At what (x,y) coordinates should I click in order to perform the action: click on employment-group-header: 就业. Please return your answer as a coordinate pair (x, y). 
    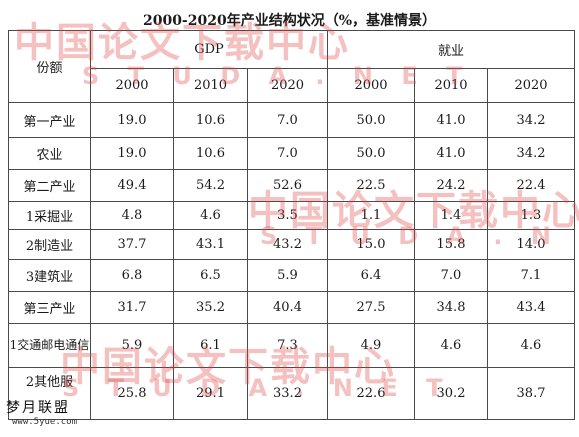
    Looking at the image, I should click on (451, 49).